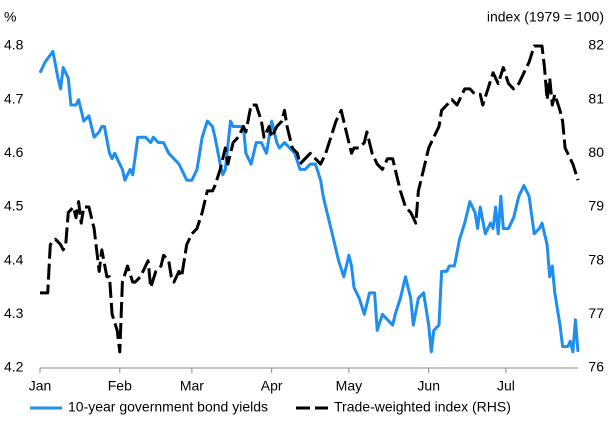 The height and width of the screenshot is (428, 608). What do you see at coordinates (14, 367) in the screenshot?
I see `y-tick-label: 4.2` at bounding box center [14, 367].